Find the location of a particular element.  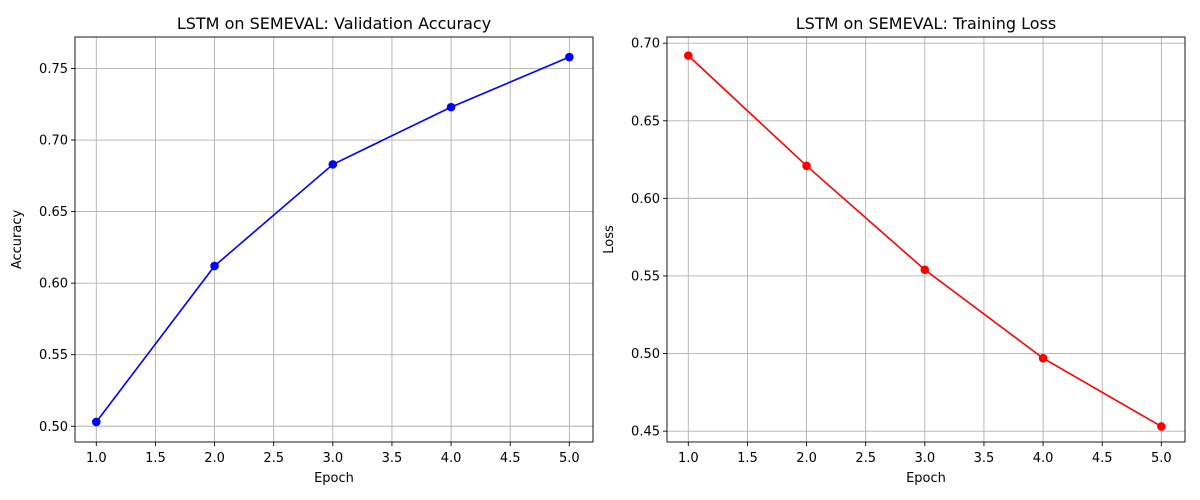

accuracy-x-tick-label: 1.5 is located at coordinates (155, 458).